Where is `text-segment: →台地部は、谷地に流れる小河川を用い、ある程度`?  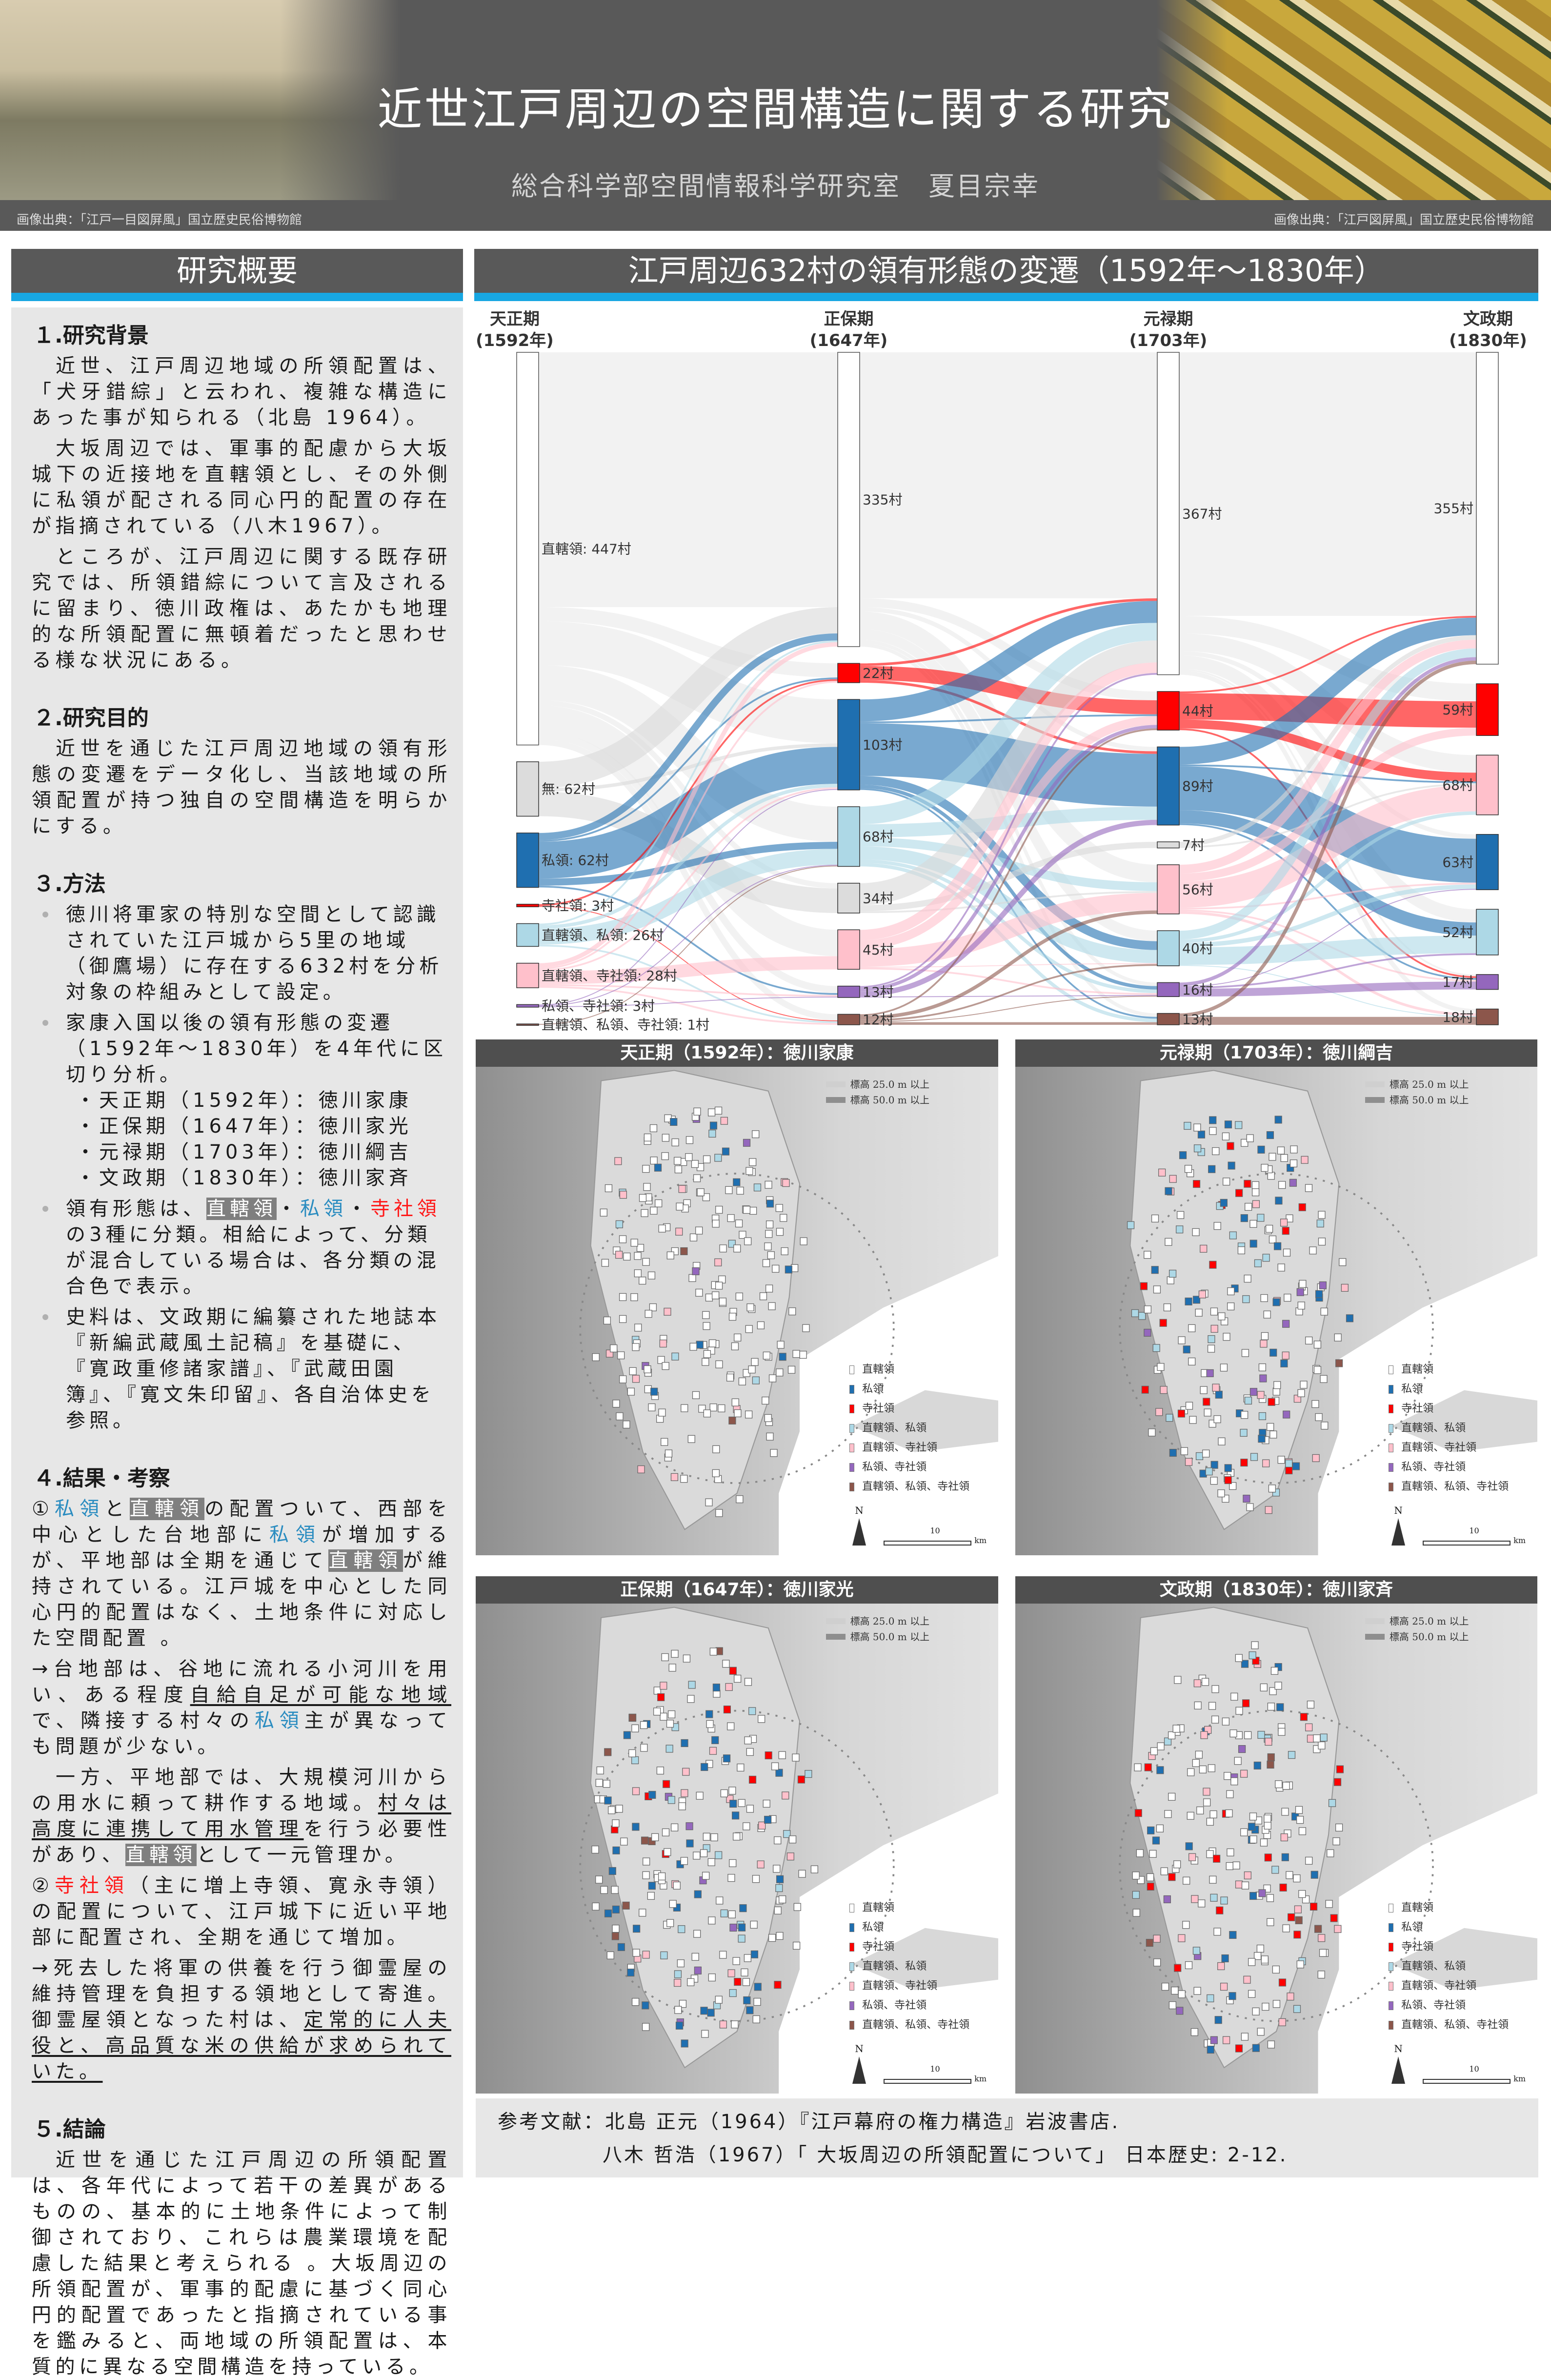 text-segment: →台地部は、谷地に流れる小河川を用い、ある程度 is located at coordinates (242, 1682).